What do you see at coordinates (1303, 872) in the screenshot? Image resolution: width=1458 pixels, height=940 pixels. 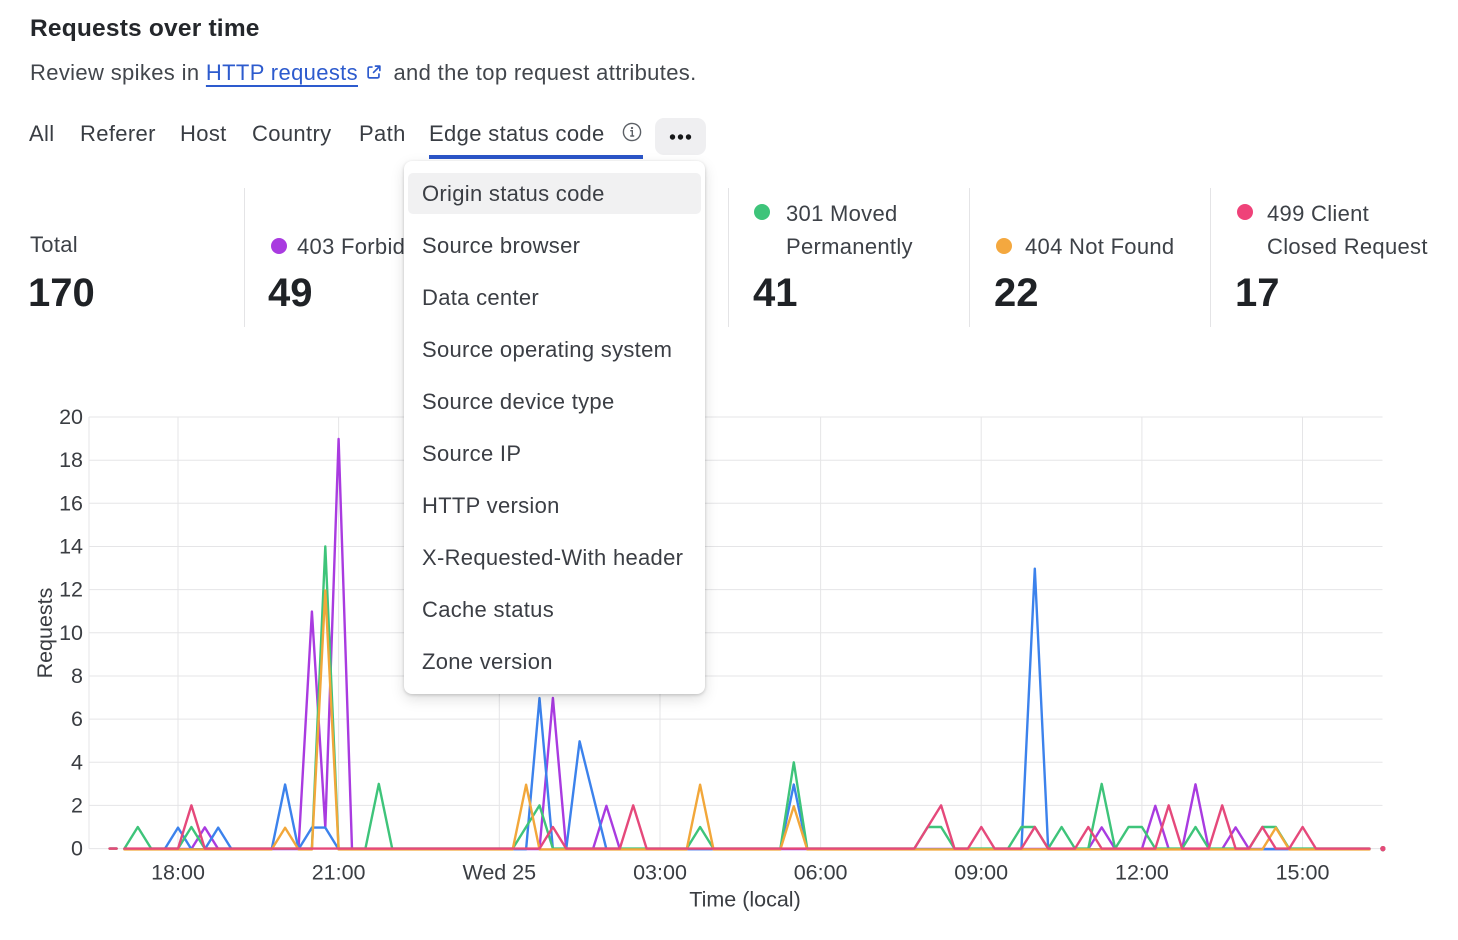 I see `svg-text: 15:00` at bounding box center [1303, 872].